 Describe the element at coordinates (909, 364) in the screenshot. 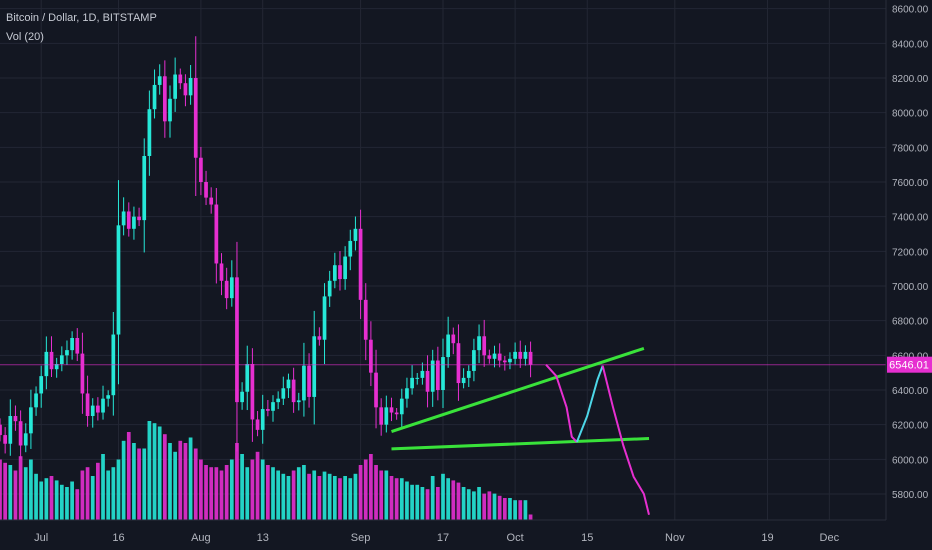

I see `price-tag-background` at that location.